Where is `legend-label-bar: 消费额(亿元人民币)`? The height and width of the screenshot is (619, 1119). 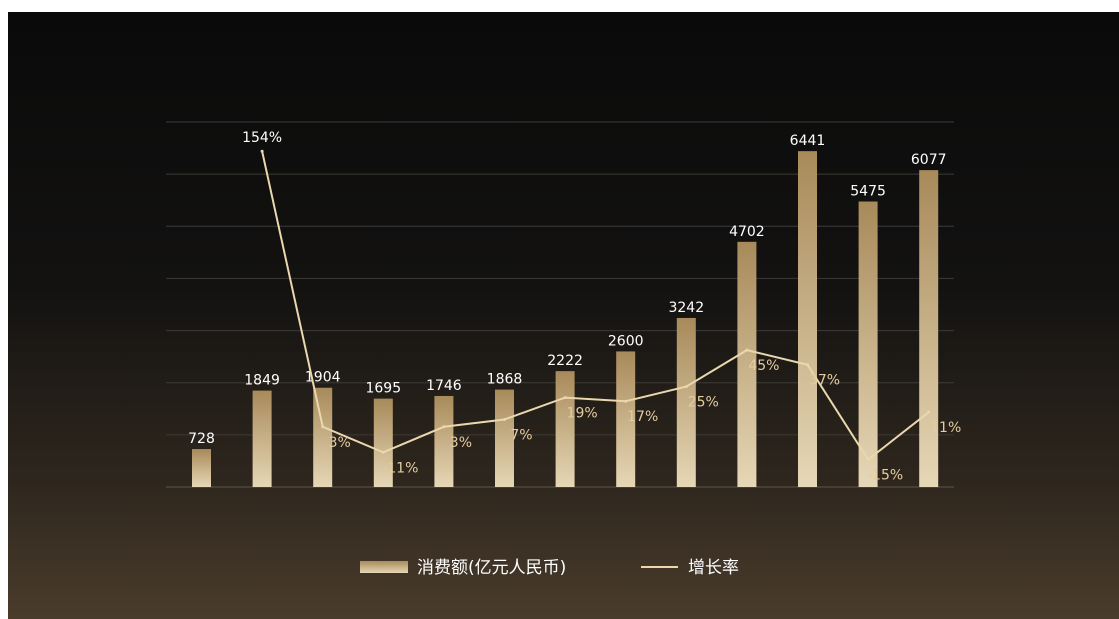
legend-label-bar: 消费额(亿元人民币) is located at coordinates (491, 568).